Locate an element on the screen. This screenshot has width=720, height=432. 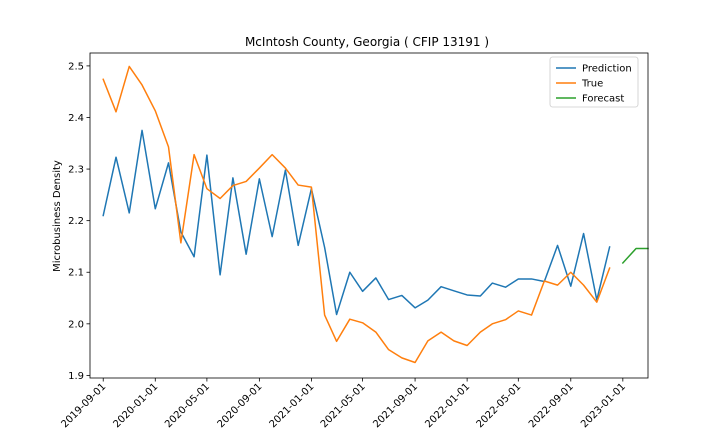
series-line-forecast is located at coordinates (635, 256).